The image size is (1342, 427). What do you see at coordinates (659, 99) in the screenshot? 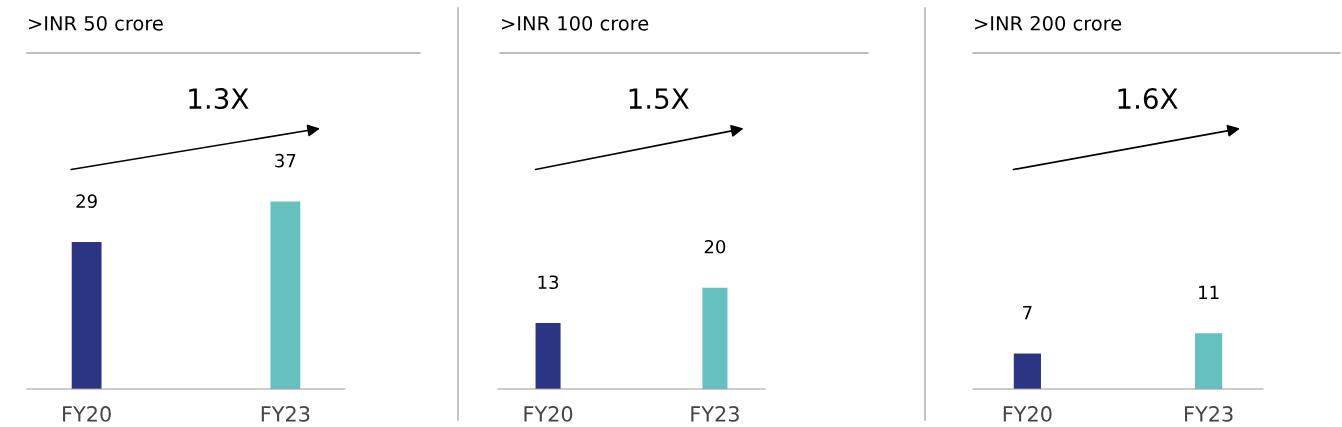
I see `text: 1.5X` at bounding box center [659, 99].